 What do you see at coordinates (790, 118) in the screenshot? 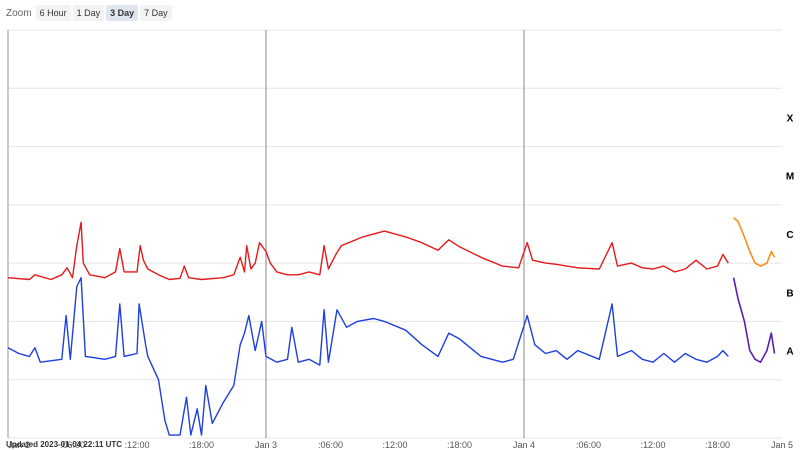
I see `flare-class-label-x: X` at bounding box center [790, 118].